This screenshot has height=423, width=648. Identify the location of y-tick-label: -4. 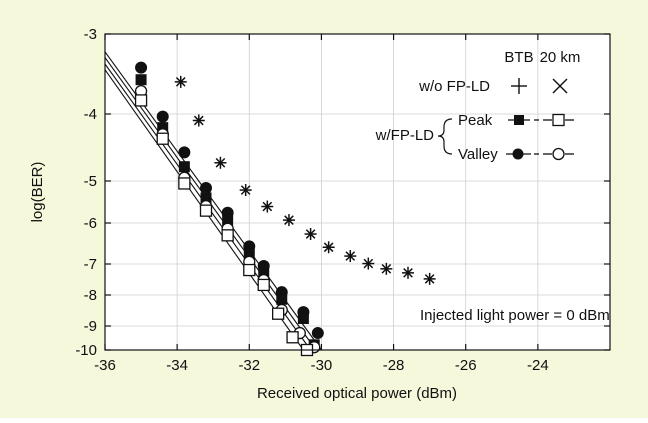
(90, 114).